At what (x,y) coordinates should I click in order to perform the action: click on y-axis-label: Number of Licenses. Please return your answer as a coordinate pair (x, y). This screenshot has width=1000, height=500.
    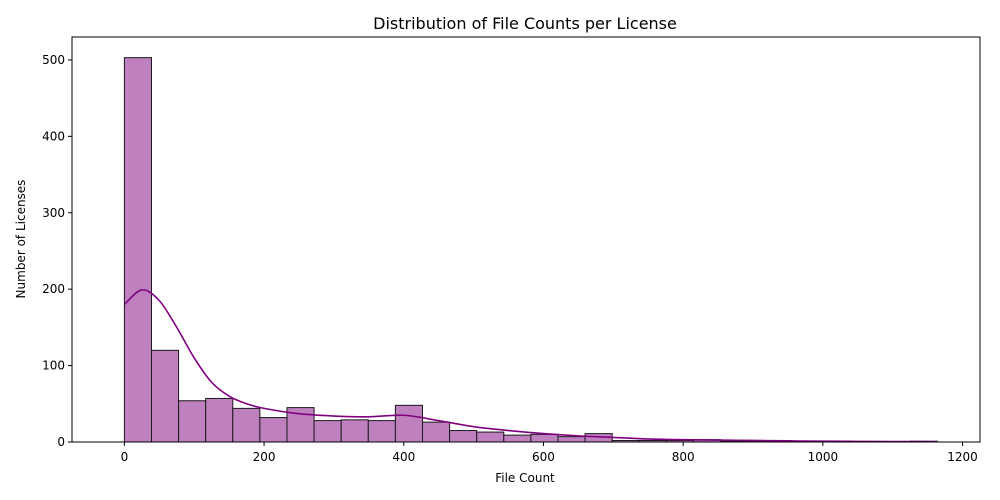
    Looking at the image, I should click on (21, 239).